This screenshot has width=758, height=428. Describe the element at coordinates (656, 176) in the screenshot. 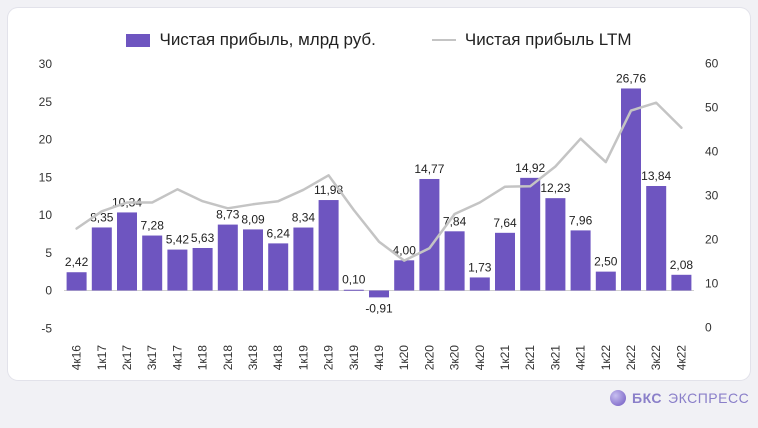

I see `bar-data-label: 13,84` at that location.